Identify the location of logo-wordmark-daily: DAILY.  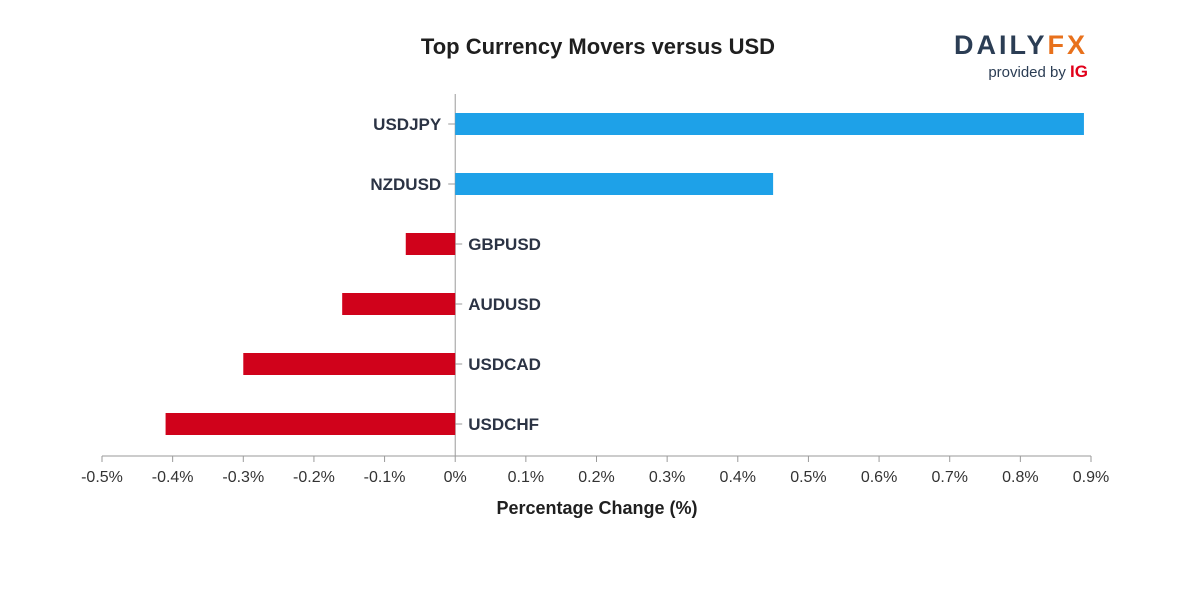
(1000, 45).